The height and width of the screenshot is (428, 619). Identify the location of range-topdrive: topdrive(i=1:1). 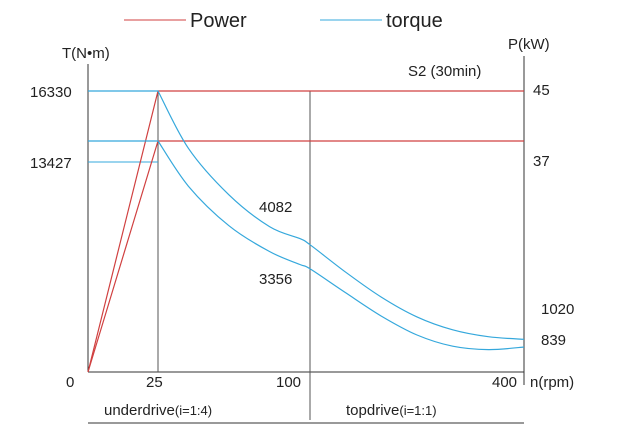
(417, 413).